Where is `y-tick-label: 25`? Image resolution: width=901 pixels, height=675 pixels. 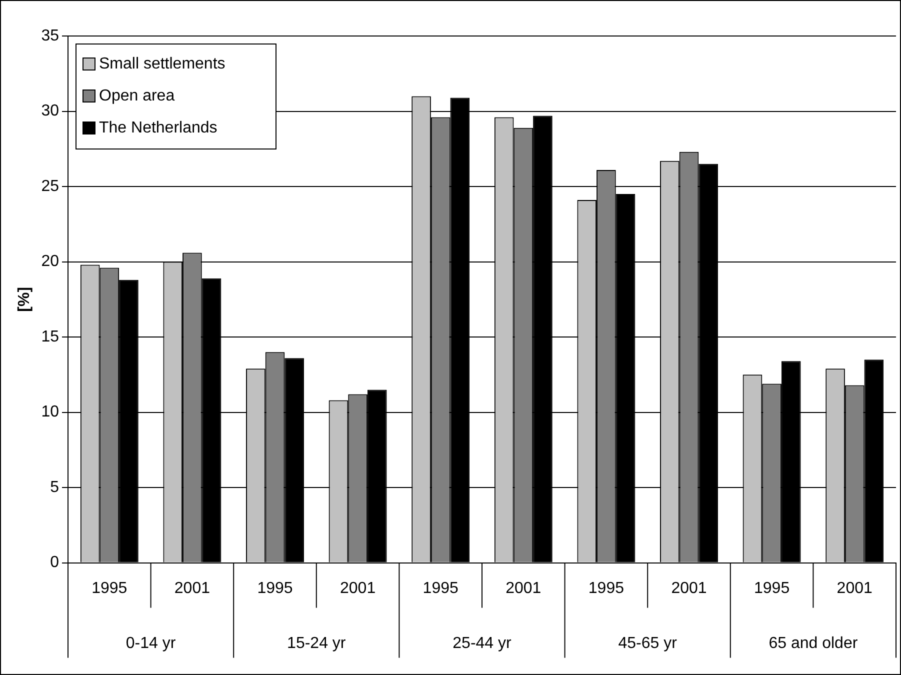
y-tick-label: 25 is located at coordinates (50, 186).